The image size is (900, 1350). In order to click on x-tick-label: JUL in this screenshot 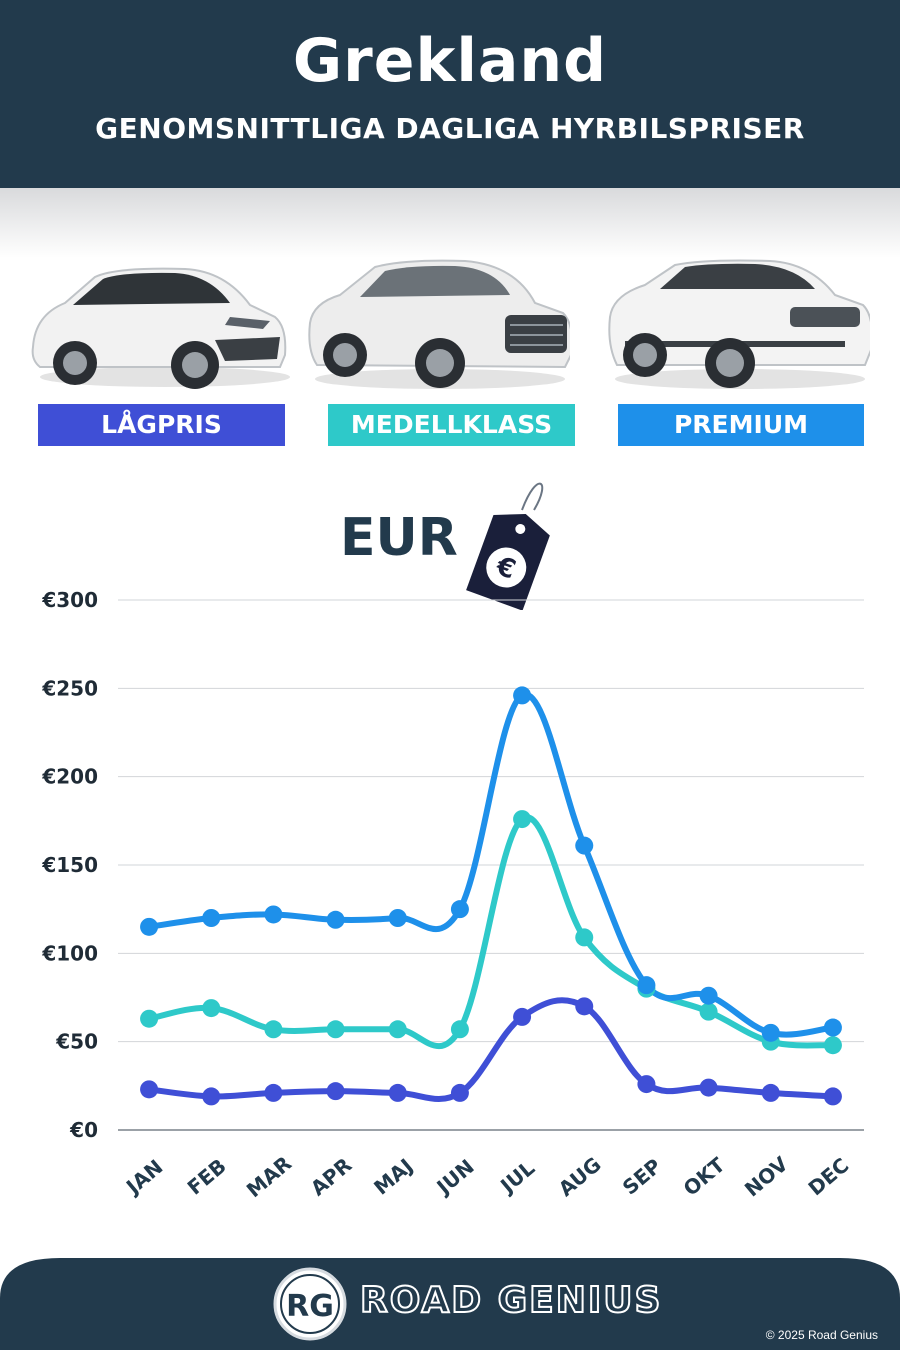, I will do `click(516, 1177)`.